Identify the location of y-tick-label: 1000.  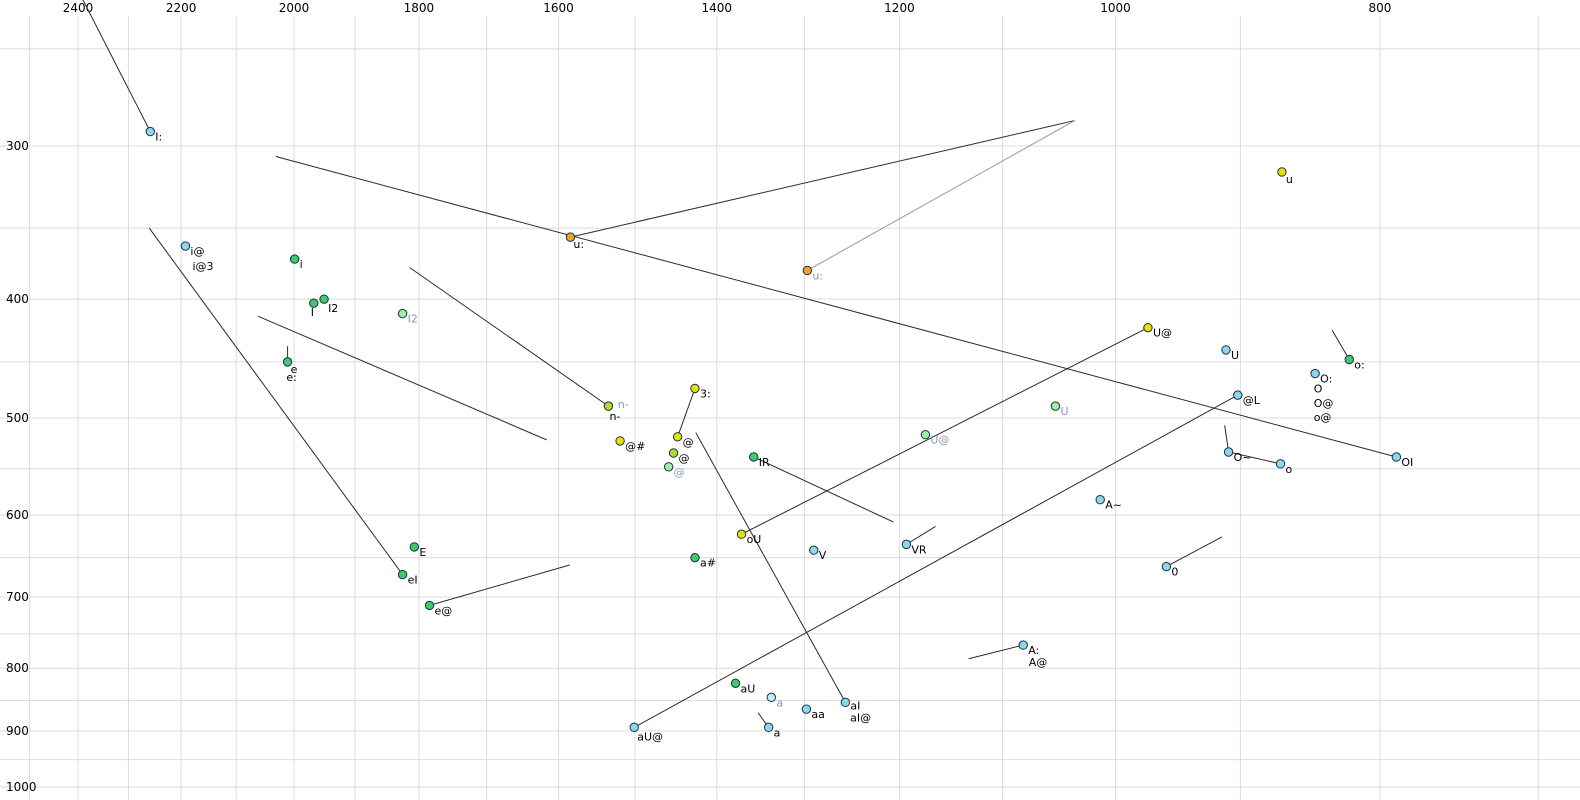
(21, 787).